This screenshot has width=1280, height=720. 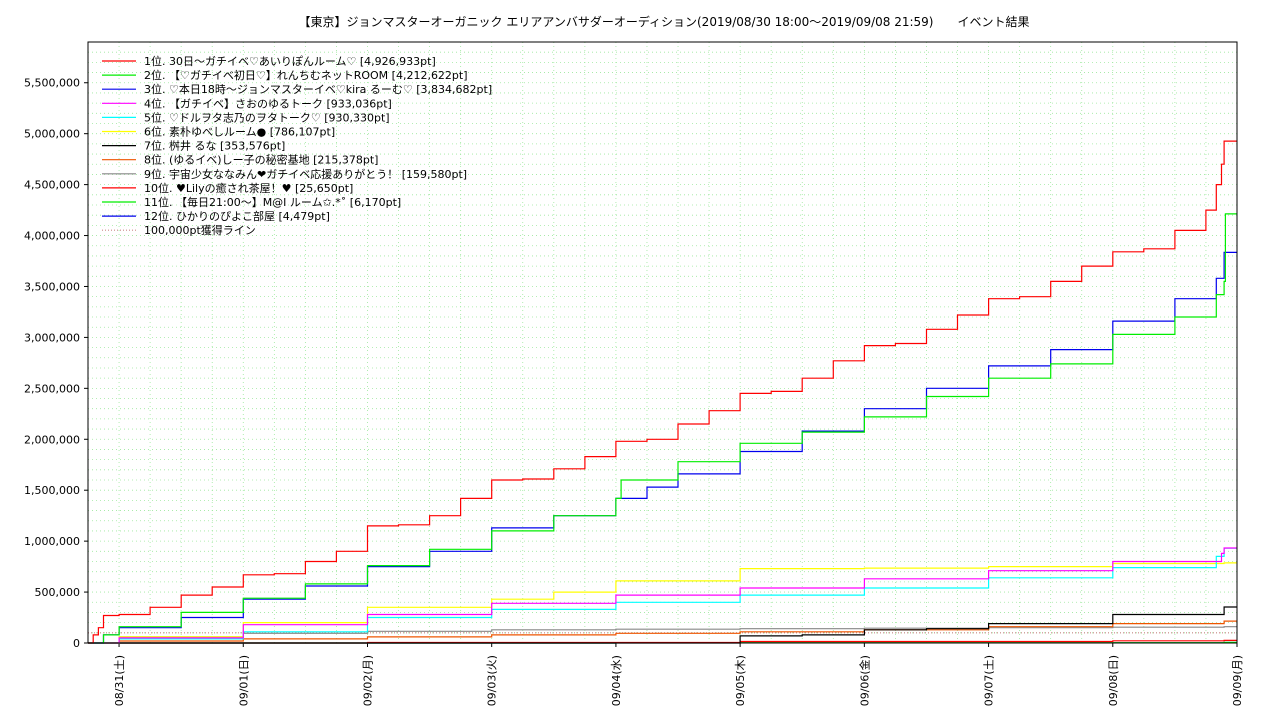 I want to click on y-tick-label: 0, so click(x=76, y=643).